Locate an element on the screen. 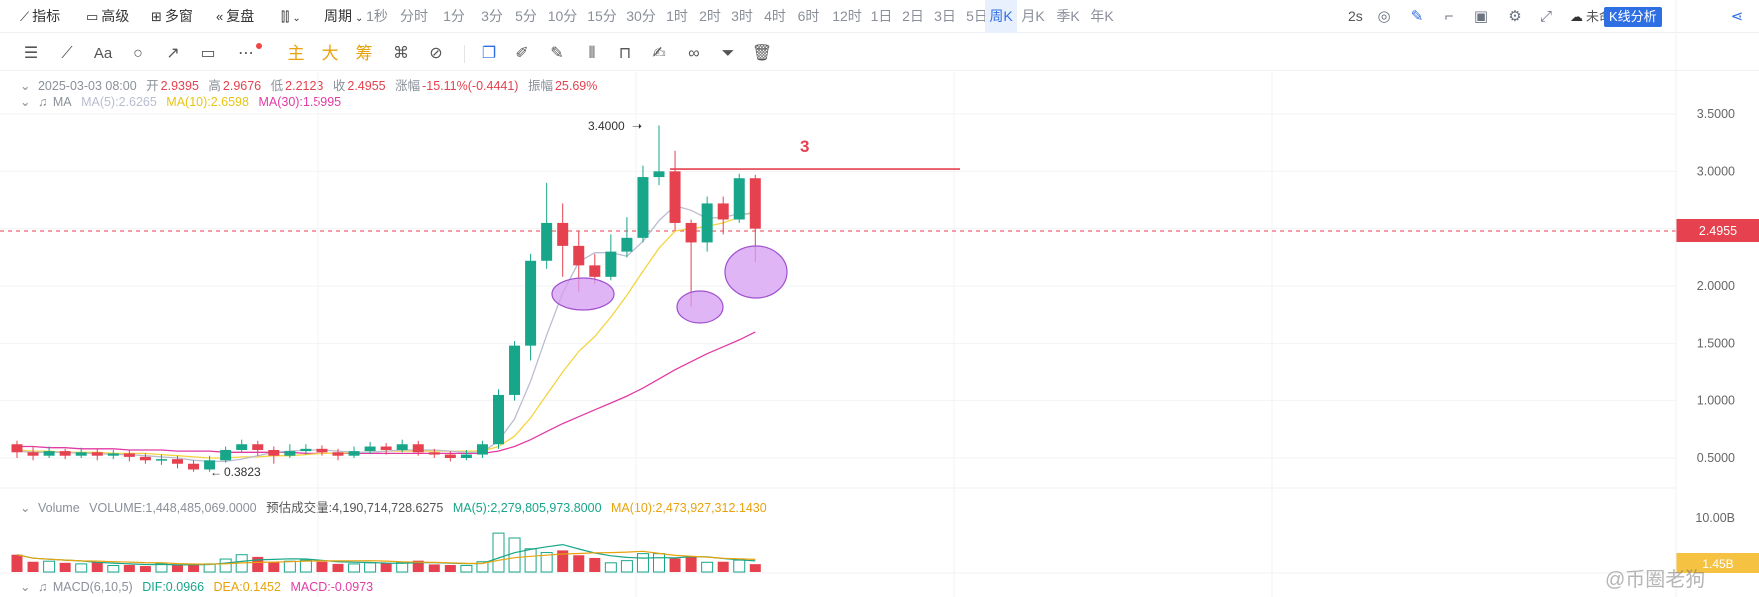 Image resolution: width=1759 pixels, height=597 pixels. period-tab-17: 5日 is located at coordinates (977, 16).